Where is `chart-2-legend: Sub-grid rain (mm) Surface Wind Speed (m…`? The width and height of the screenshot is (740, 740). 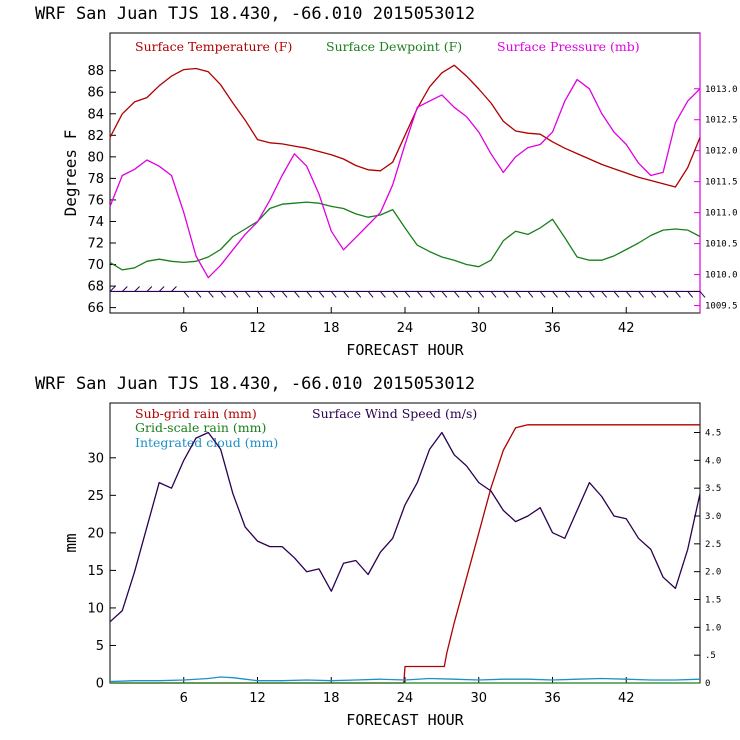
chart-2-legend: Sub-grid rain (mm) Surface Wind Speed (m… is located at coordinates (306, 428).